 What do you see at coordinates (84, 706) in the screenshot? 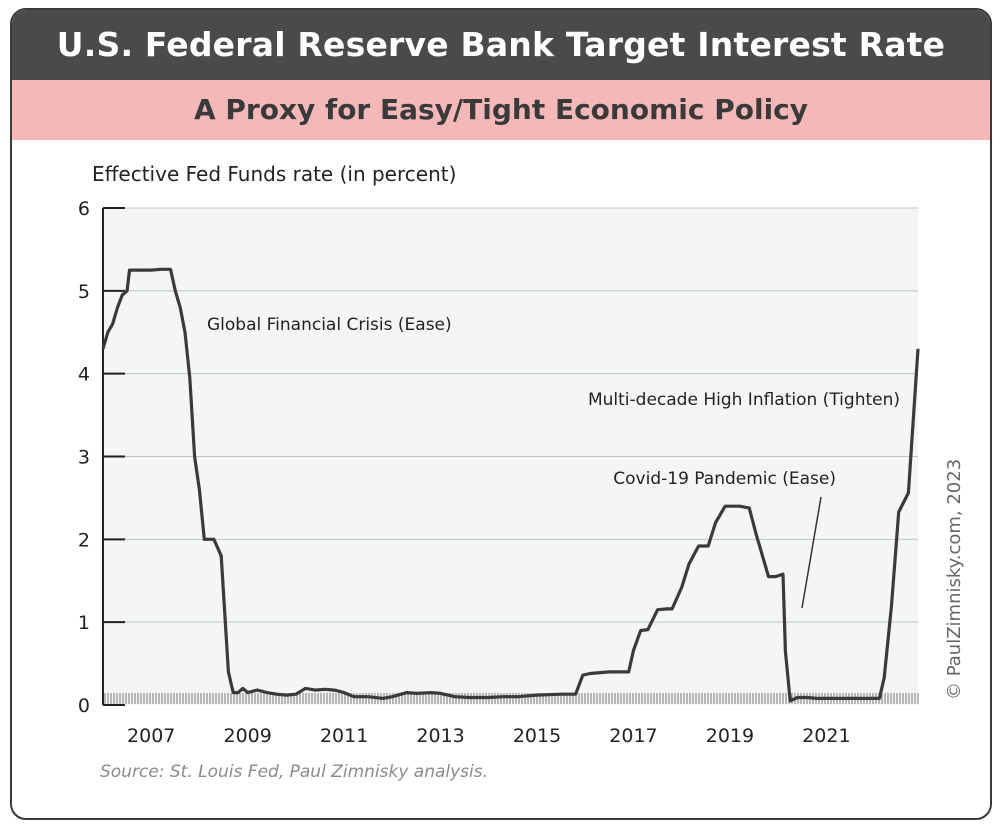
I see `y-tick-label-0: 0` at bounding box center [84, 706].